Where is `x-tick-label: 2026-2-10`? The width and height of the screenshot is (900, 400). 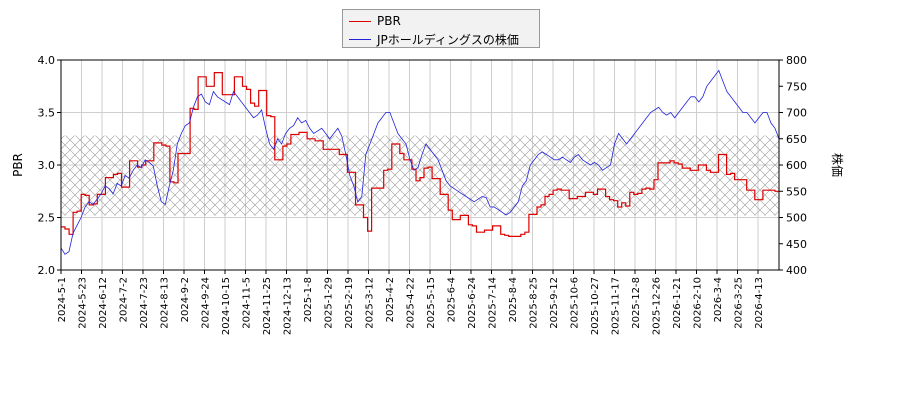 x-tick-label: 2026-2-10 is located at coordinates (698, 303).